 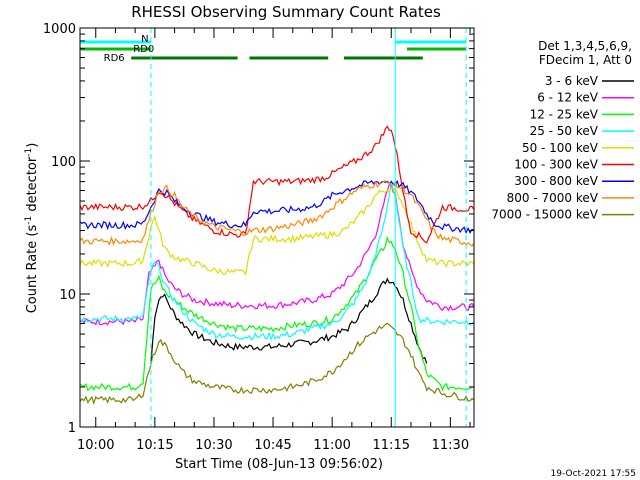 What do you see at coordinates (331, 445) in the screenshot?
I see `x-tick-label: 11:00` at bounding box center [331, 445].